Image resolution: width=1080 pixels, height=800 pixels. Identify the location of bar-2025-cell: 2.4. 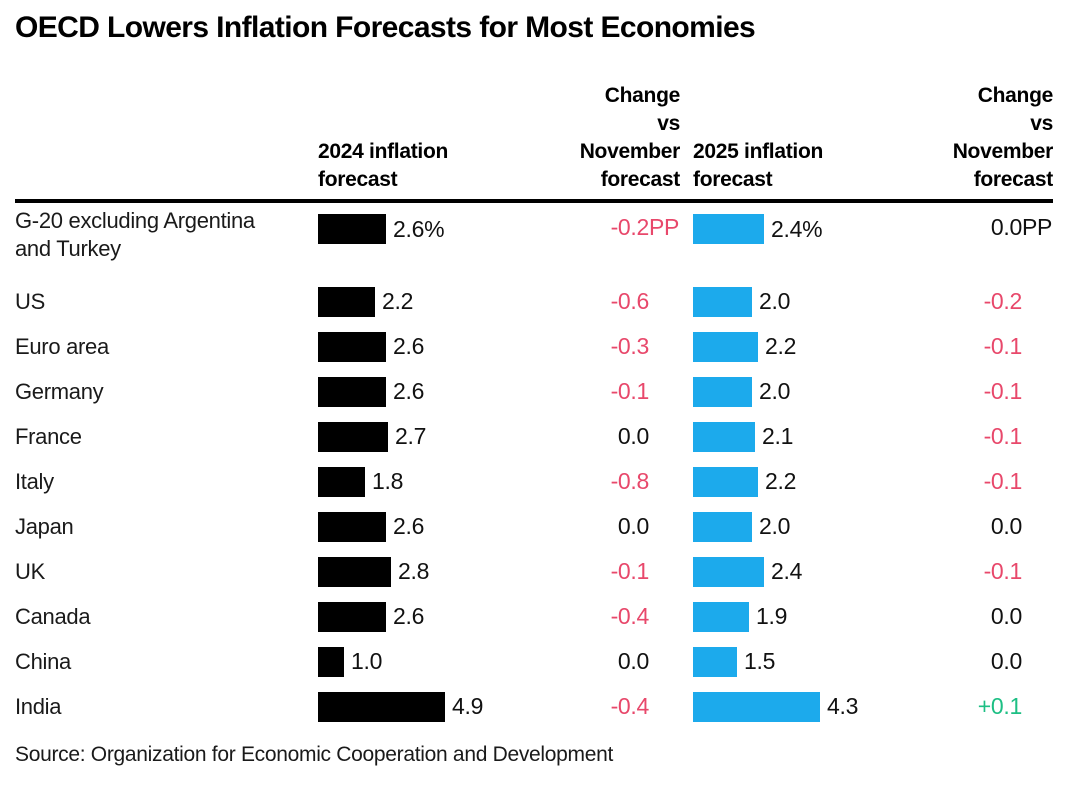
(783, 571).